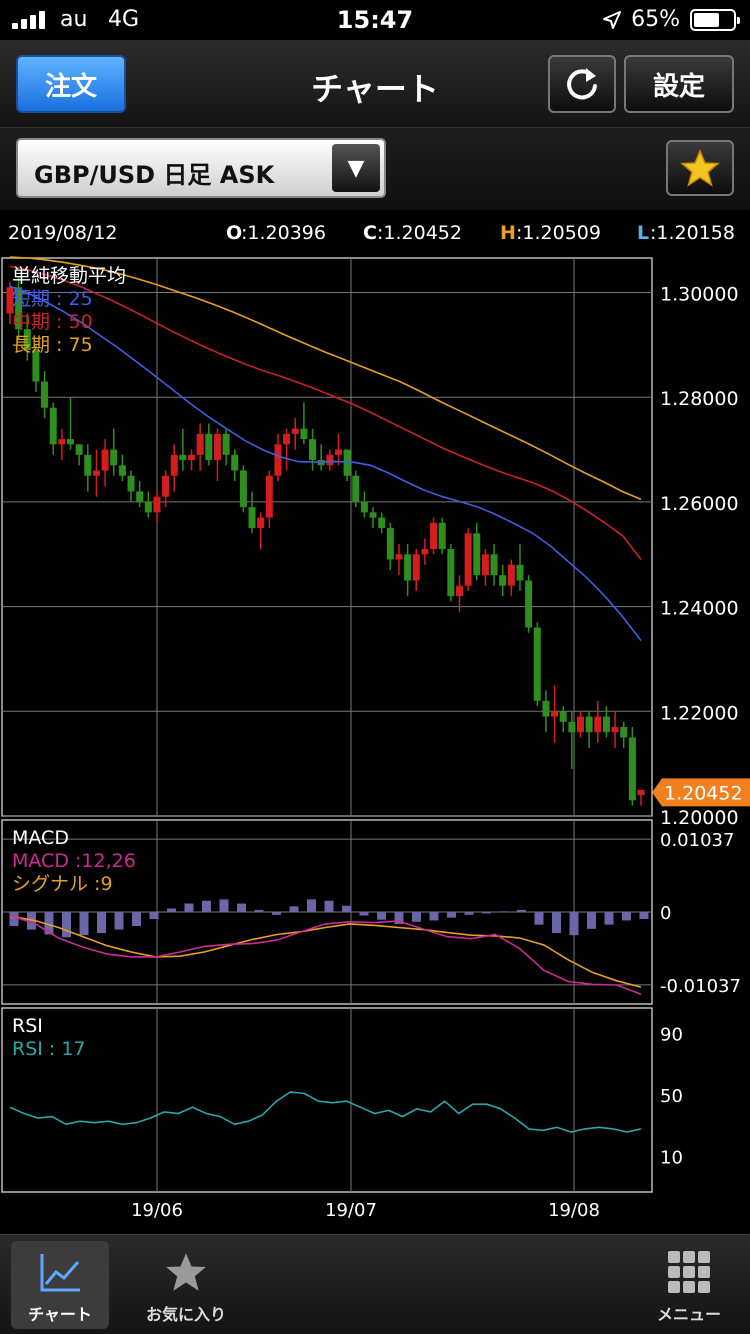 Image resolution: width=750 pixels, height=1334 pixels. Describe the element at coordinates (351, 1210) in the screenshot. I see `date-axis-tick: 19/07` at that location.